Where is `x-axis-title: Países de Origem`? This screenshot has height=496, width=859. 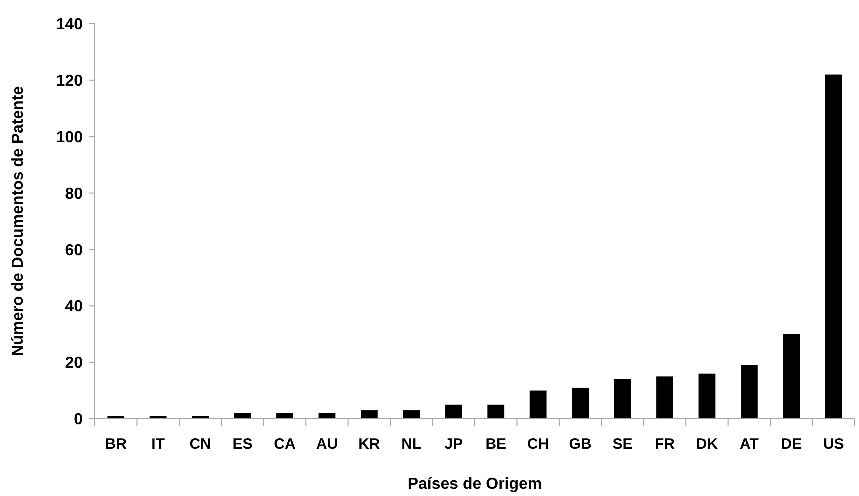 x-axis-title: Países de Origem is located at coordinates (475, 484).